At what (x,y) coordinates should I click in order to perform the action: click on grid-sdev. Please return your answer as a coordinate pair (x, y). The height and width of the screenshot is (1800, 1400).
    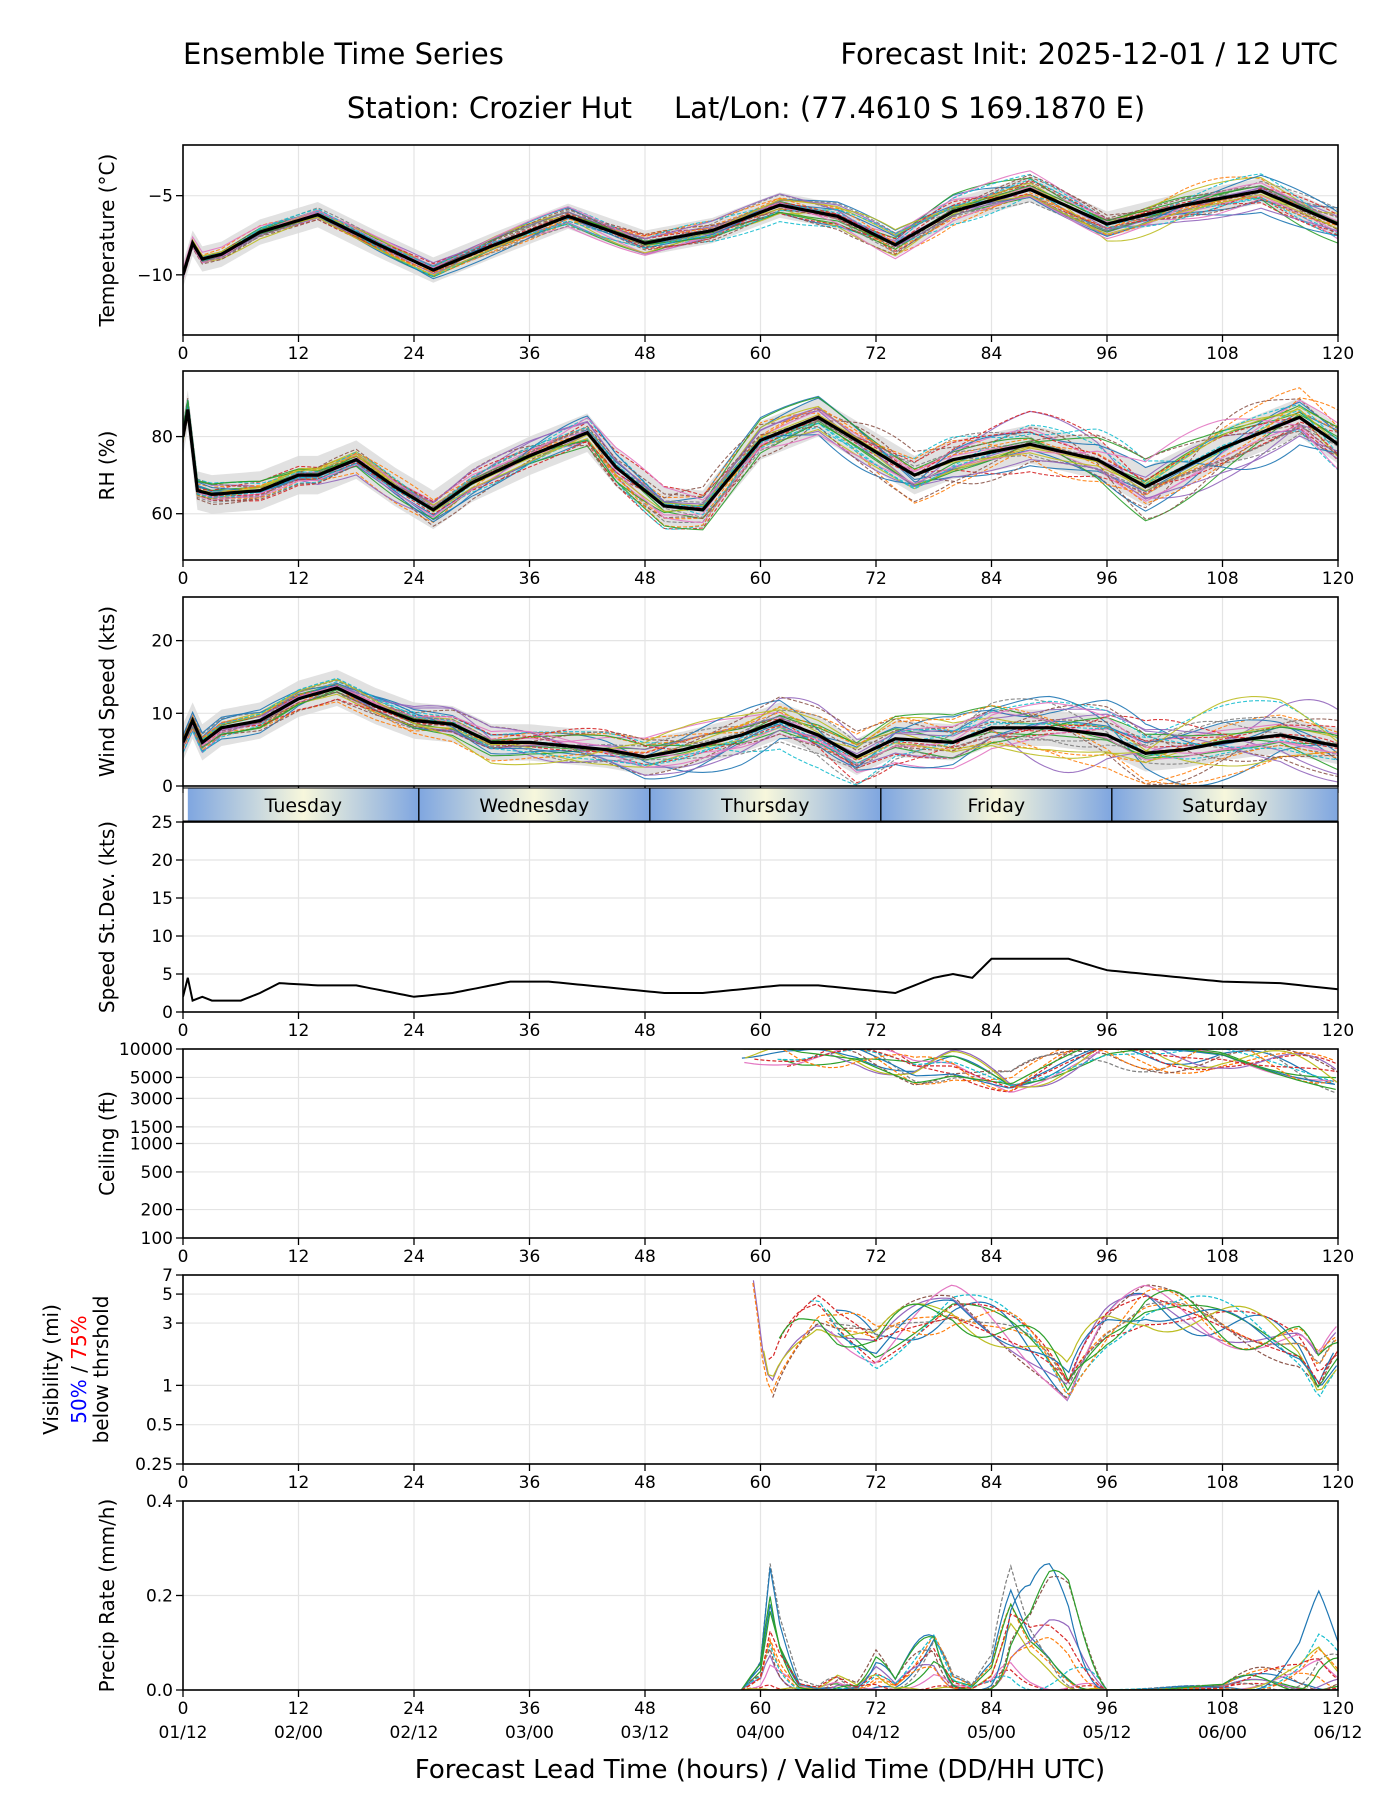
    Looking at the image, I should click on (760, 917).